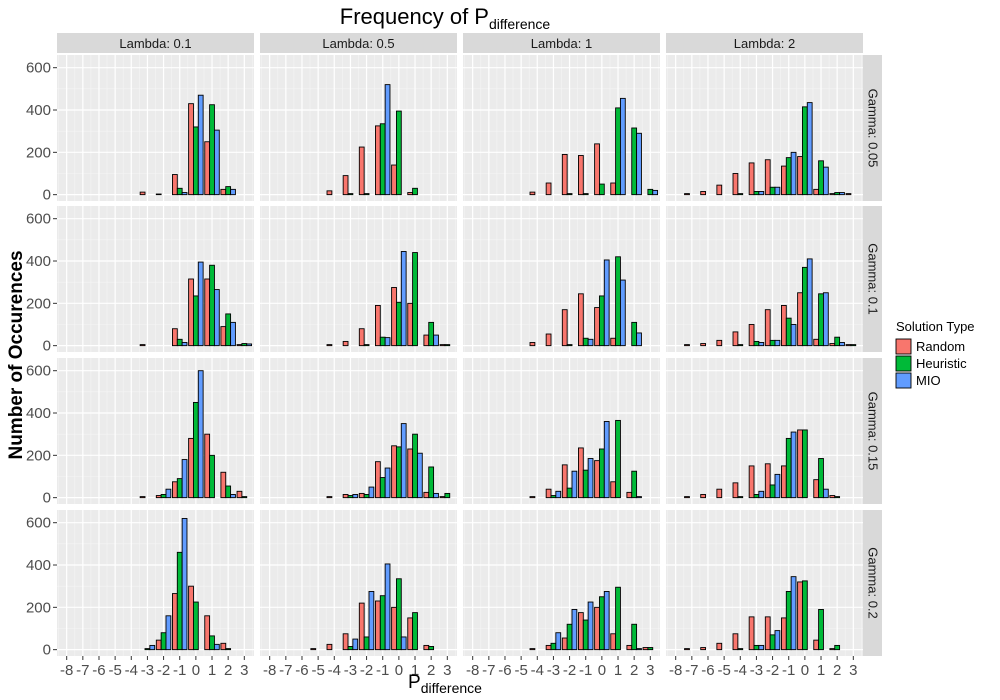  Describe the element at coordinates (618, 670) in the screenshot. I see `x-tick-label: 1` at that location.